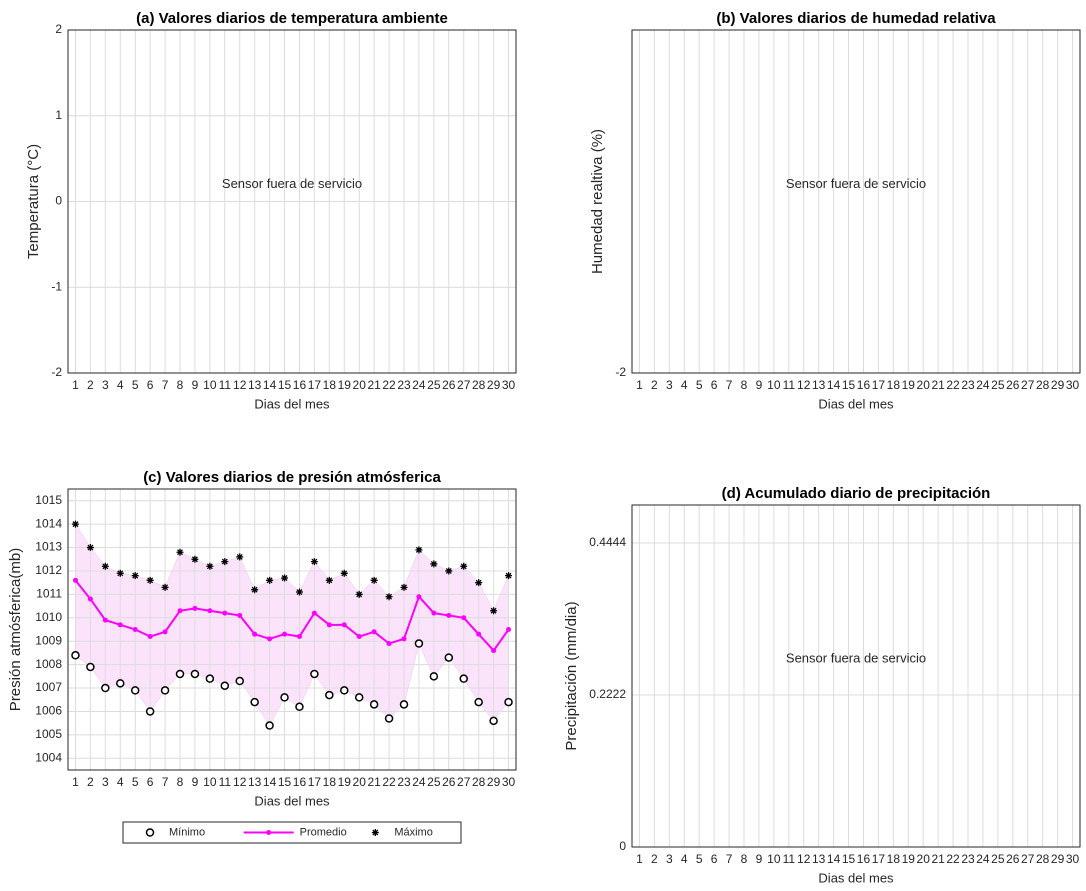 The image size is (1086, 891). Describe the element at coordinates (48, 734) in the screenshot. I see `y-tick-label: 1005` at that location.